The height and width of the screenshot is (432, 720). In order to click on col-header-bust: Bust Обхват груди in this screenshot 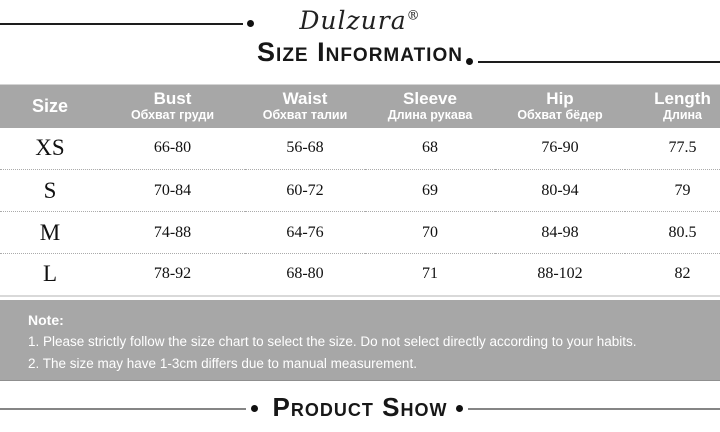, I will do `click(172, 106)`.